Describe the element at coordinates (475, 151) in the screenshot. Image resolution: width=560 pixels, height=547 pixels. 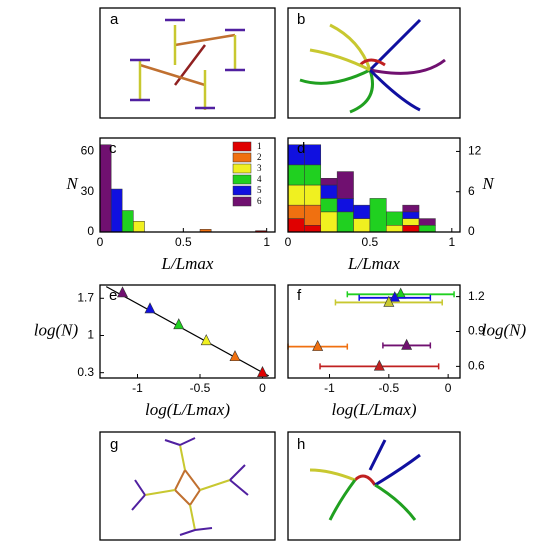
I see `y-tick-label: 12` at that location.